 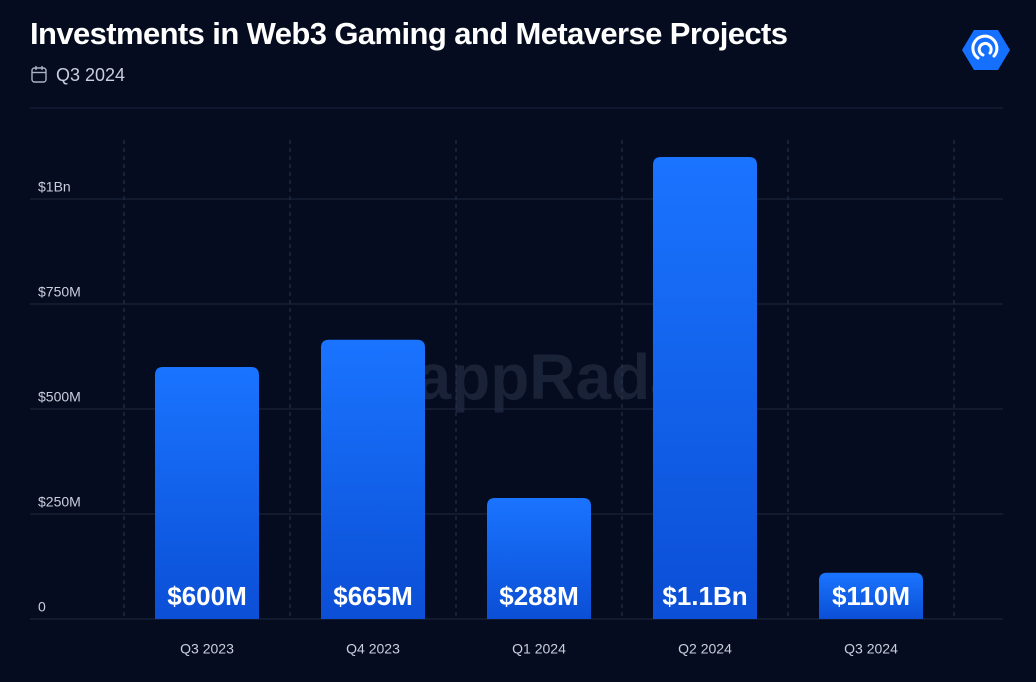 I want to click on x-tick-label: Q1 2024, so click(x=539, y=649).